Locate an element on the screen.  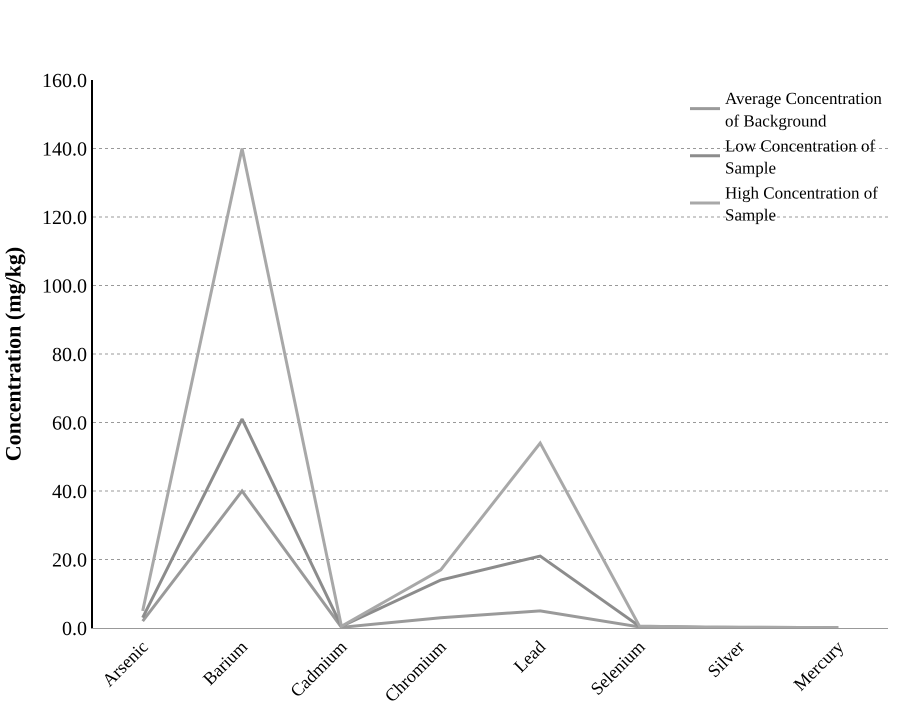
y-tick-label: 0.0 is located at coordinates (74, 629).